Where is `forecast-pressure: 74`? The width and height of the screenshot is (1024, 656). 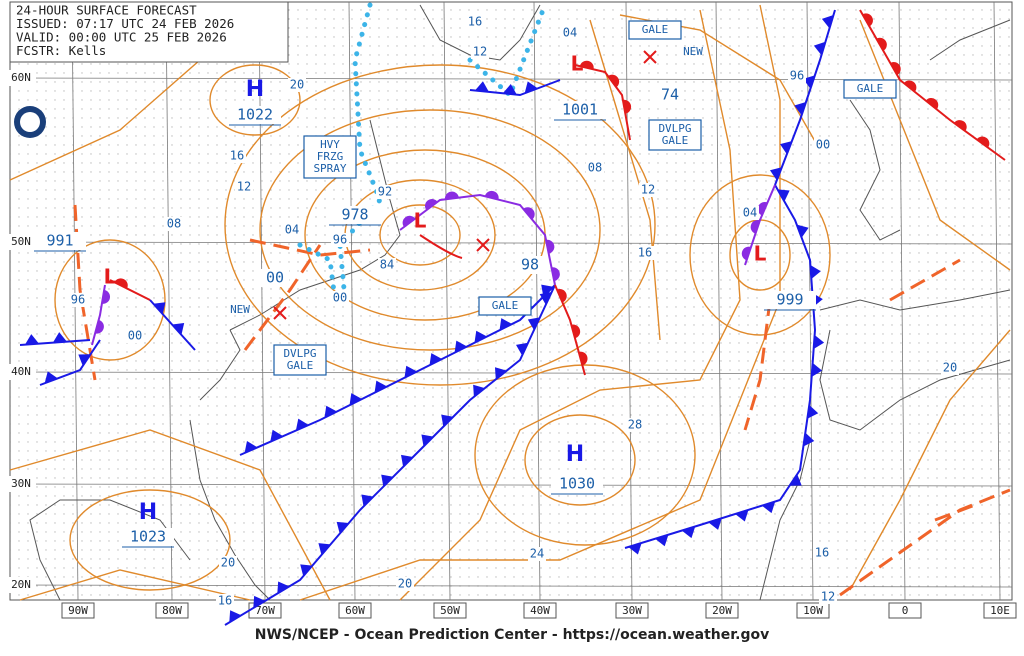 forecast-pressure: 74 is located at coordinates (670, 95).